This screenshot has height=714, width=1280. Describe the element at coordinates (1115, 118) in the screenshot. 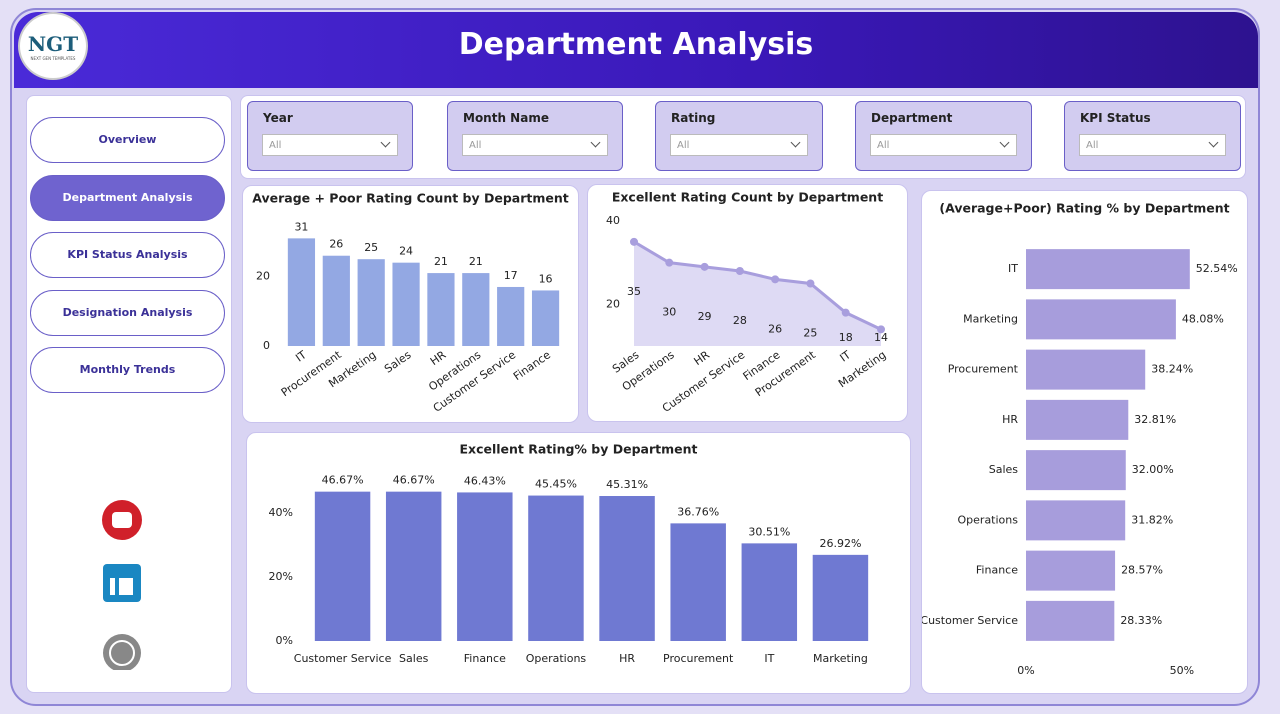

I see `filter-label: KPI Status` at that location.